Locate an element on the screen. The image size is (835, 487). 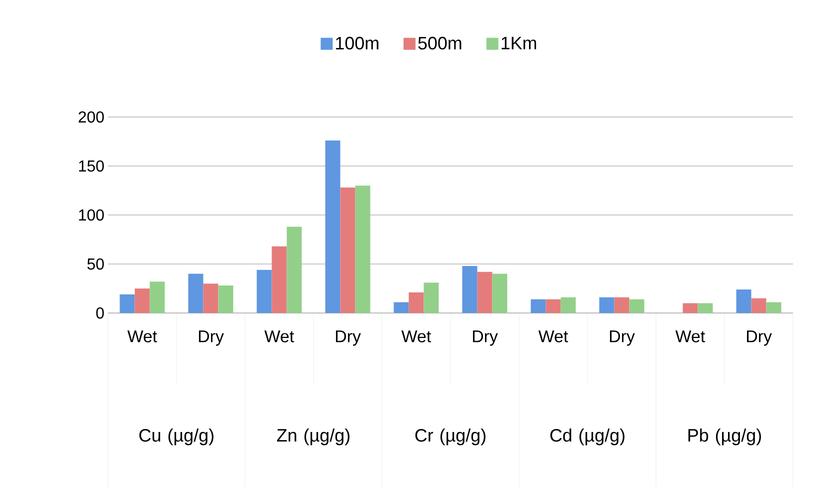
legend-label: 100m is located at coordinates (357, 43).